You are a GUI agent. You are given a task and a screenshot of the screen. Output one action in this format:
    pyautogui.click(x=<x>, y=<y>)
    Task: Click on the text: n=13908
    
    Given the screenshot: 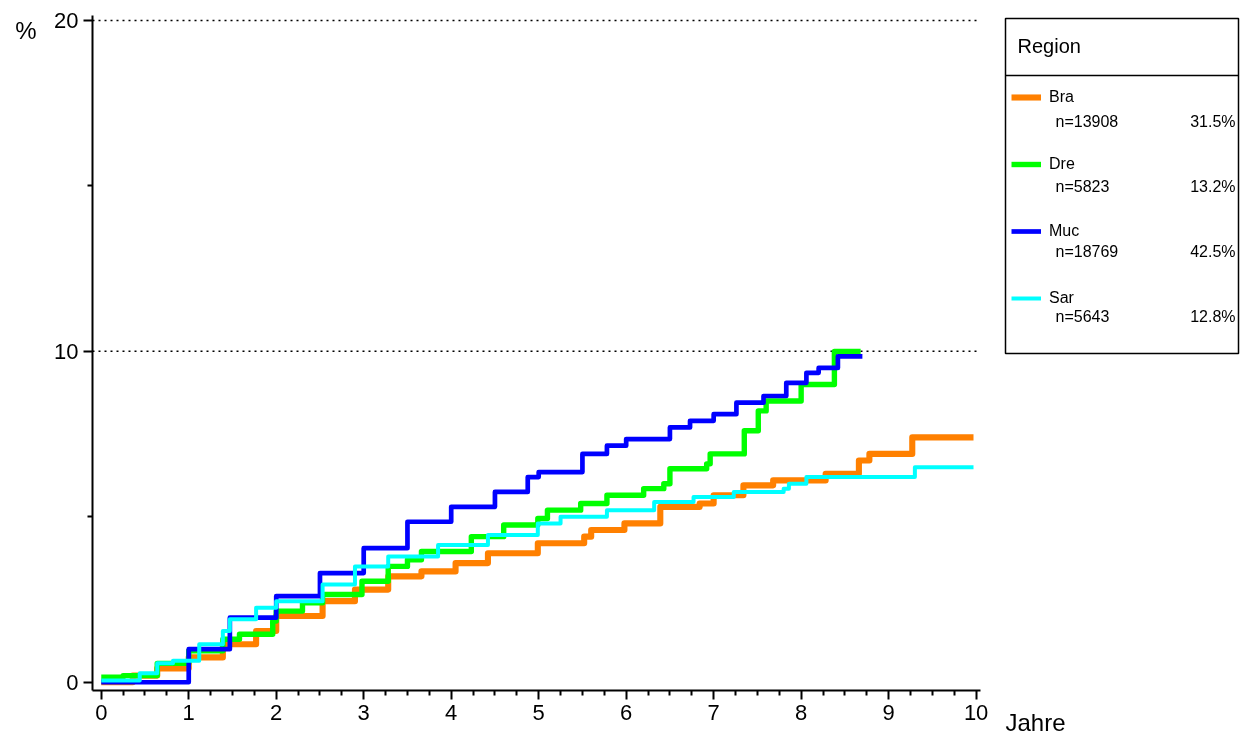 What is the action you would take?
    pyautogui.click(x=1087, y=121)
    